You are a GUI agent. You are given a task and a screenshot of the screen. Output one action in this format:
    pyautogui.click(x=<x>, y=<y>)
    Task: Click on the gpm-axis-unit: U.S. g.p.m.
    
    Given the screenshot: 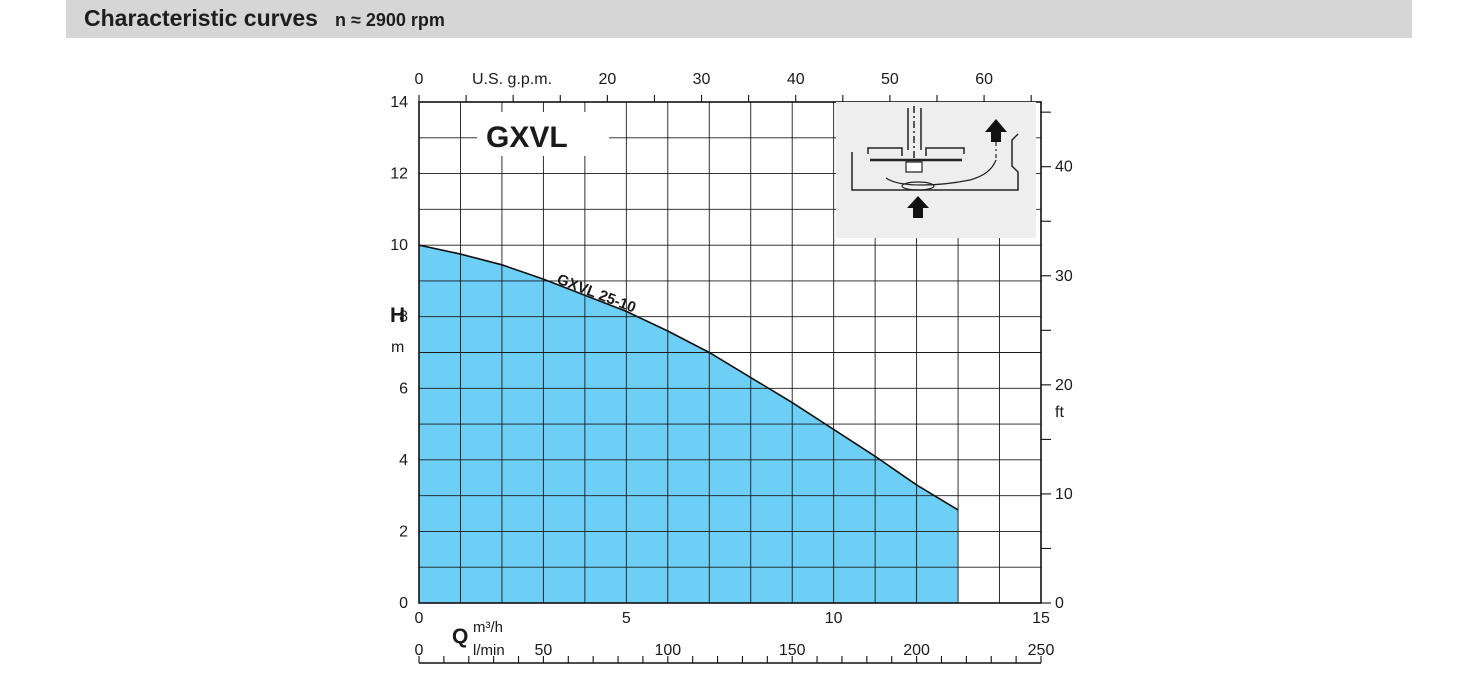 What is the action you would take?
    pyautogui.click(x=512, y=79)
    